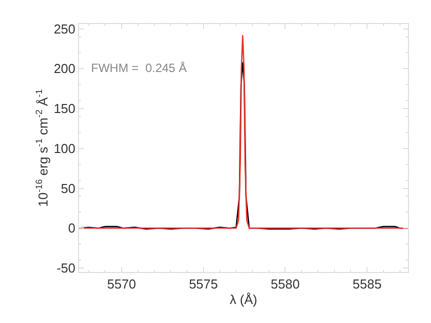 This screenshot has width=431, height=323. Describe the element at coordinates (203, 284) in the screenshot. I see `x-tick-label: 5575` at that location.